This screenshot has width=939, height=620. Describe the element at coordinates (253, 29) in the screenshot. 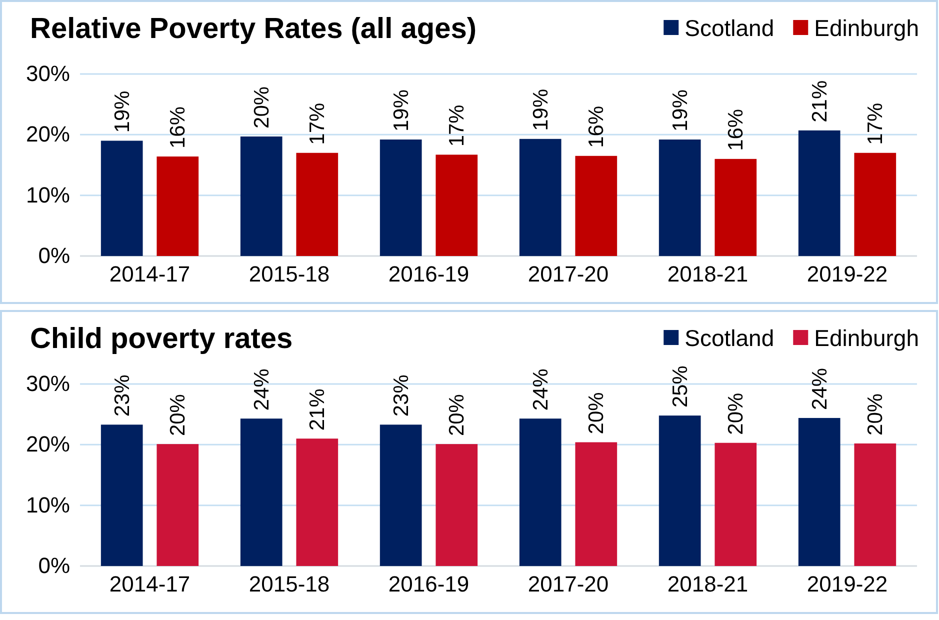

I see `chart-title: Relative Poverty Rates (all ages)` at that location.